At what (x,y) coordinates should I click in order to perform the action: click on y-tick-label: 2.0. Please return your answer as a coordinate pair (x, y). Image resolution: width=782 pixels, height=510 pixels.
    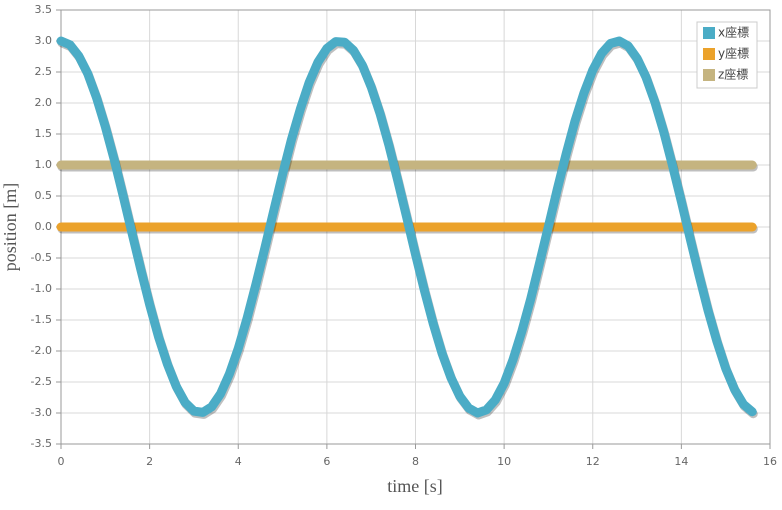
    Looking at the image, I should click on (44, 102).